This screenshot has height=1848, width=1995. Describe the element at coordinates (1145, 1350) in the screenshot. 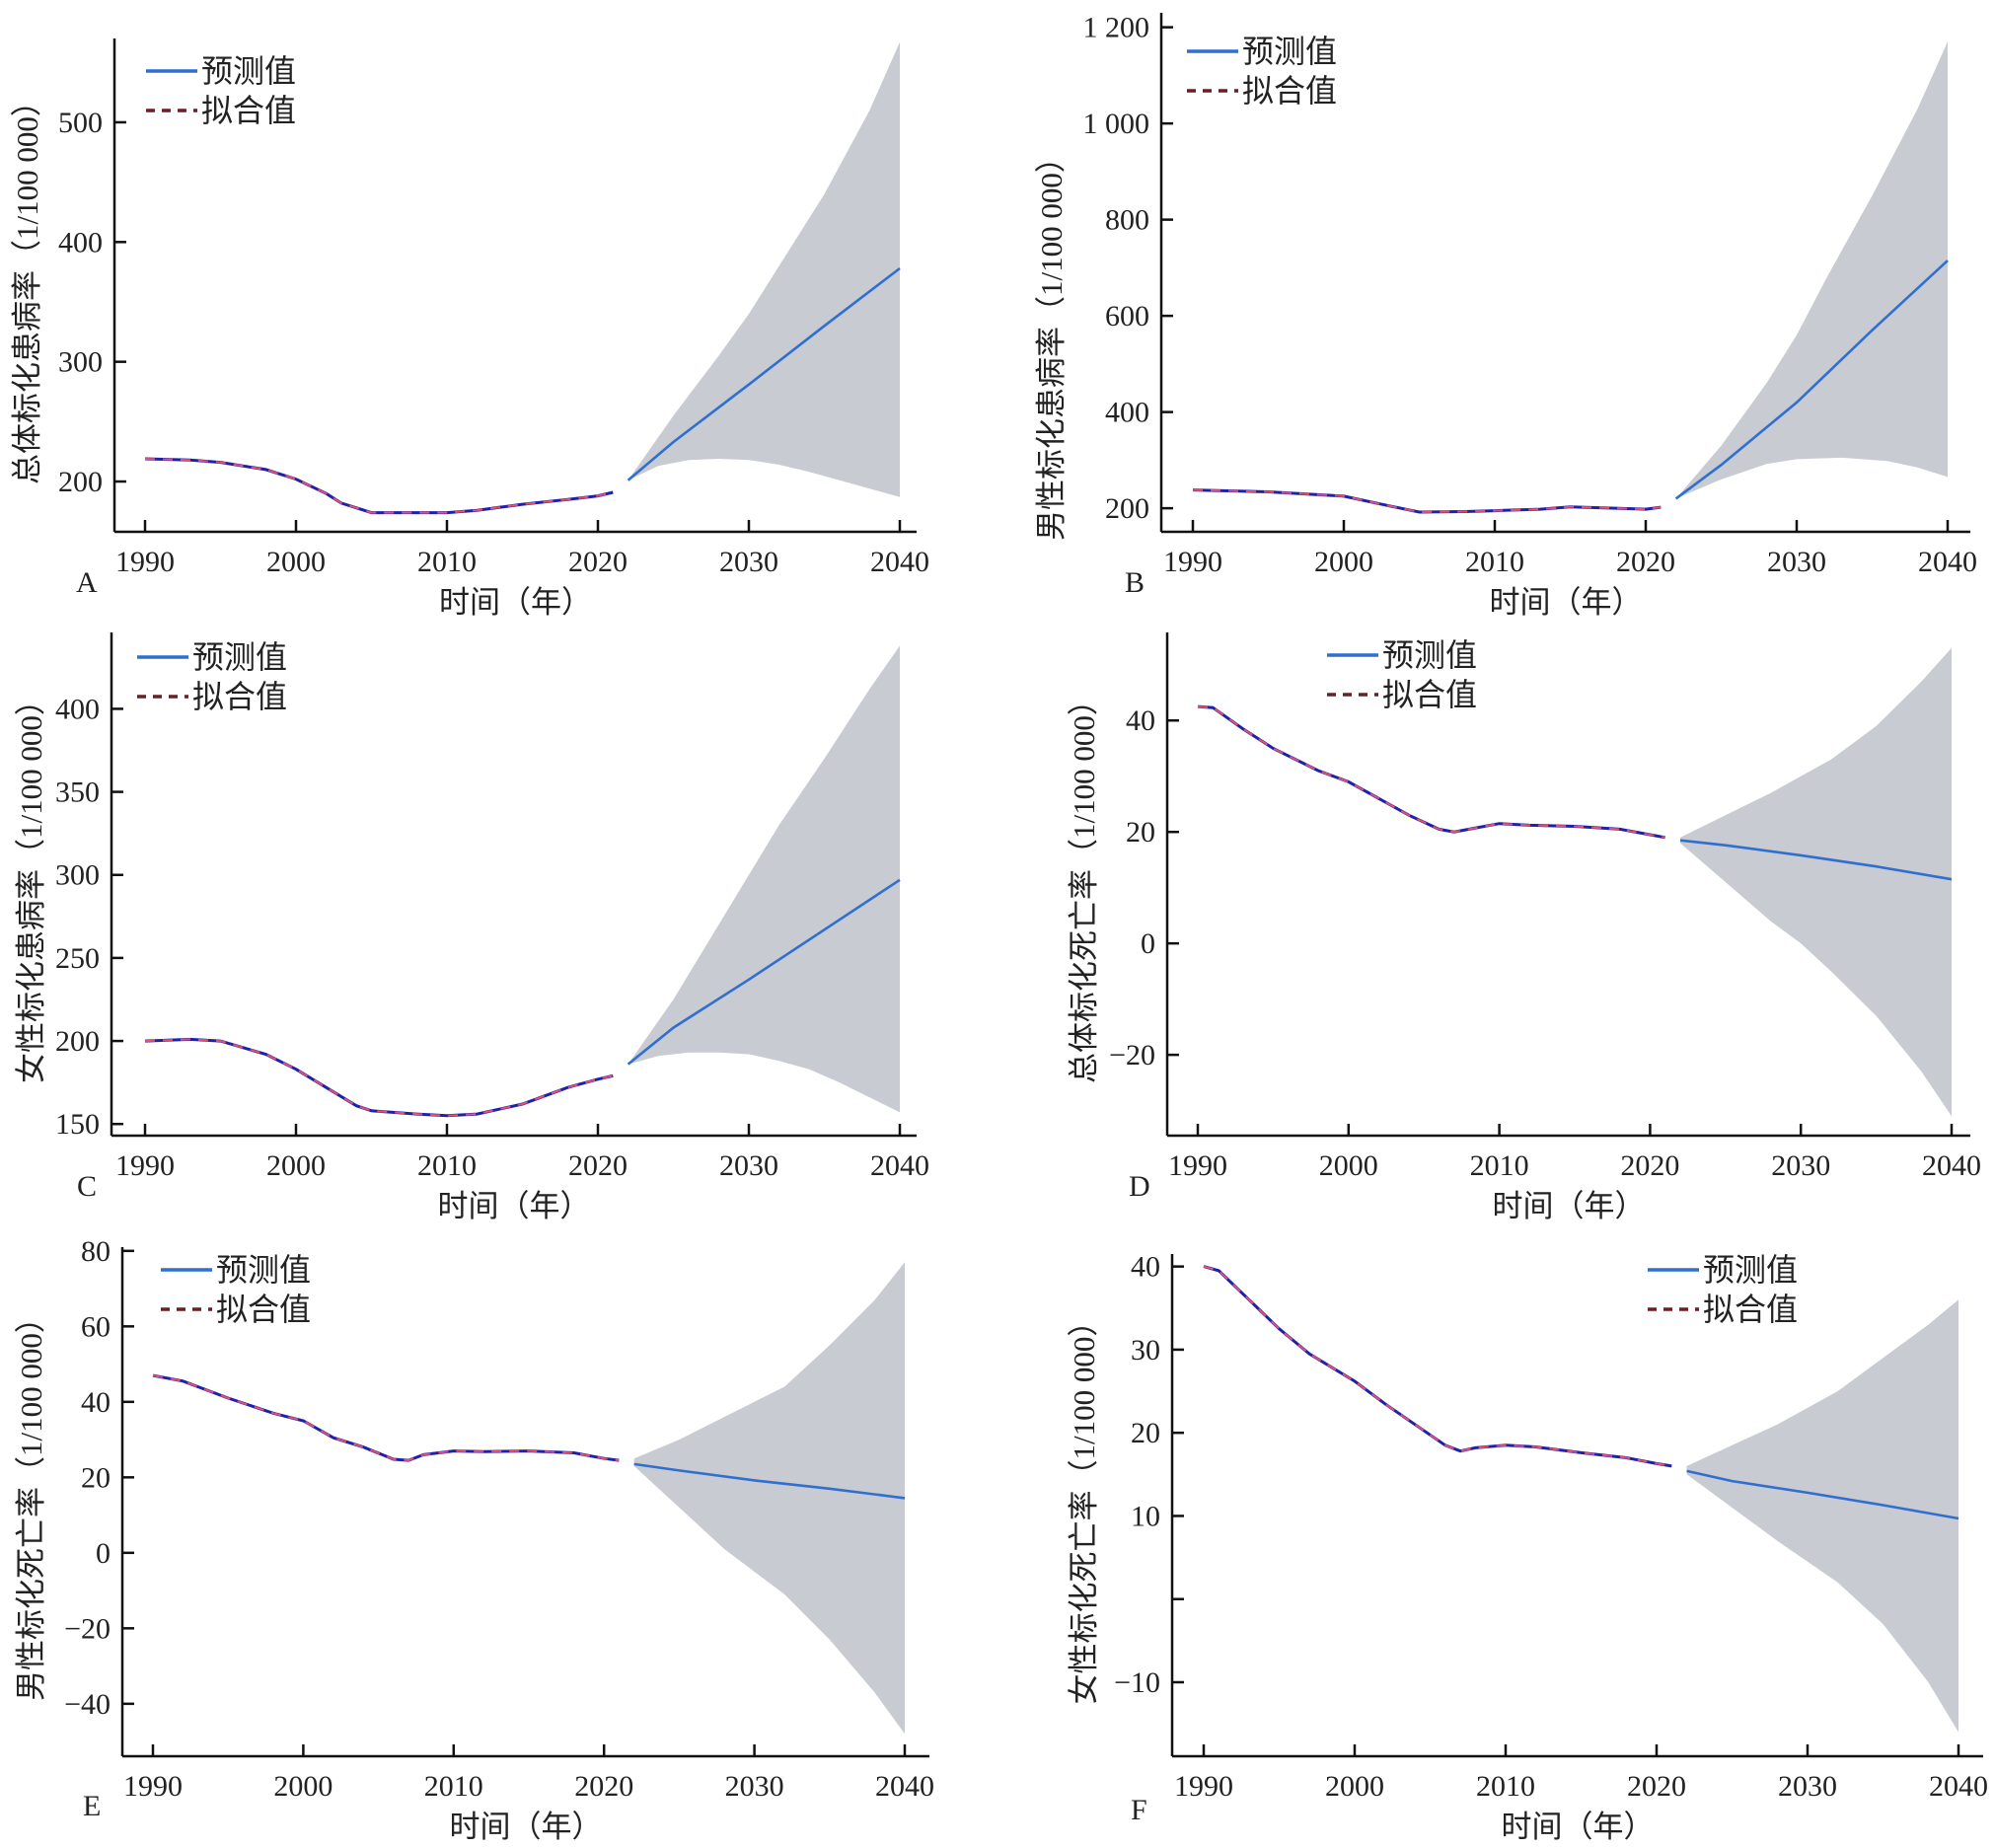

I see `y-tick-label: 30` at that location.